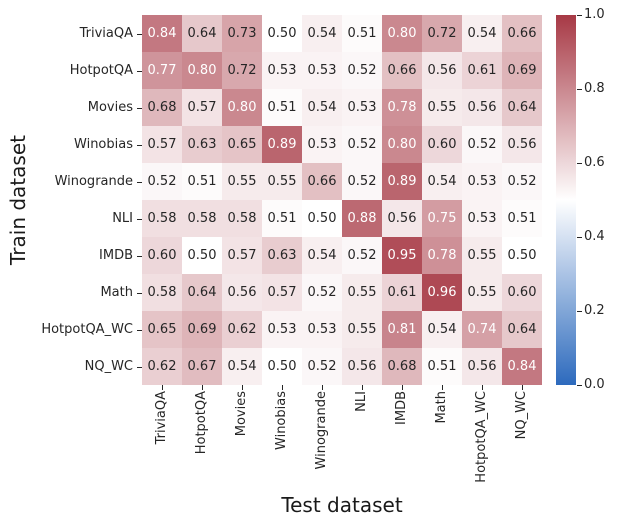  Describe the element at coordinates (110, 107) in the screenshot. I see `y-tick-label: Movies` at that location.